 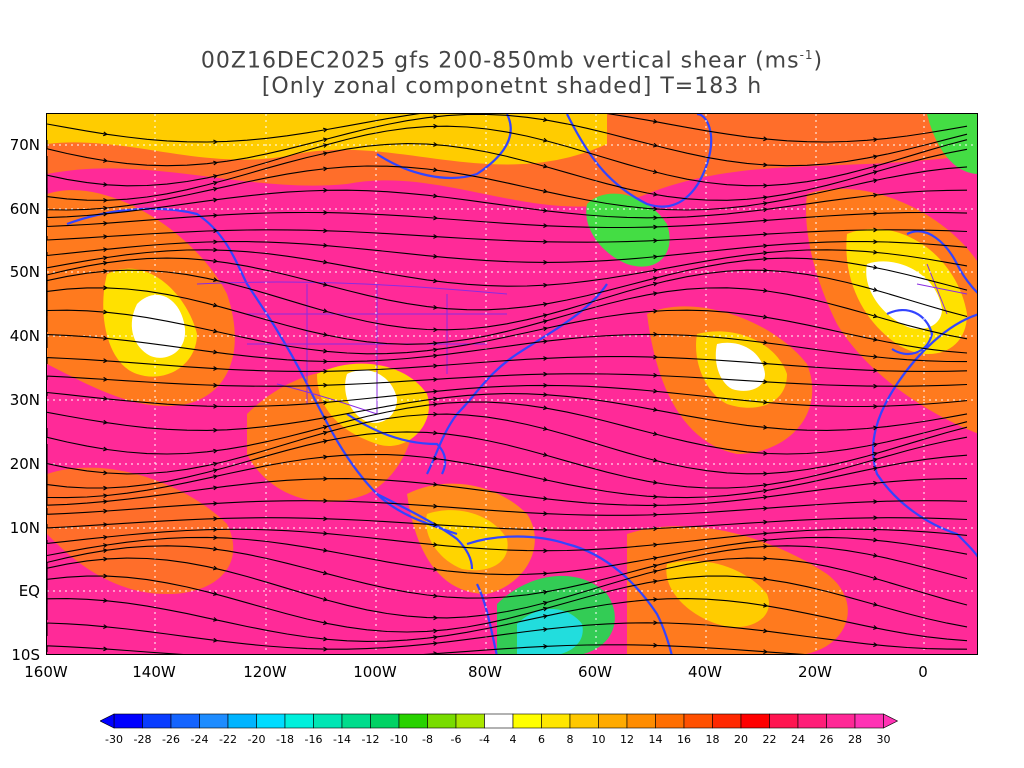 I want to click on lon-label: 60W, so click(x=595, y=672).